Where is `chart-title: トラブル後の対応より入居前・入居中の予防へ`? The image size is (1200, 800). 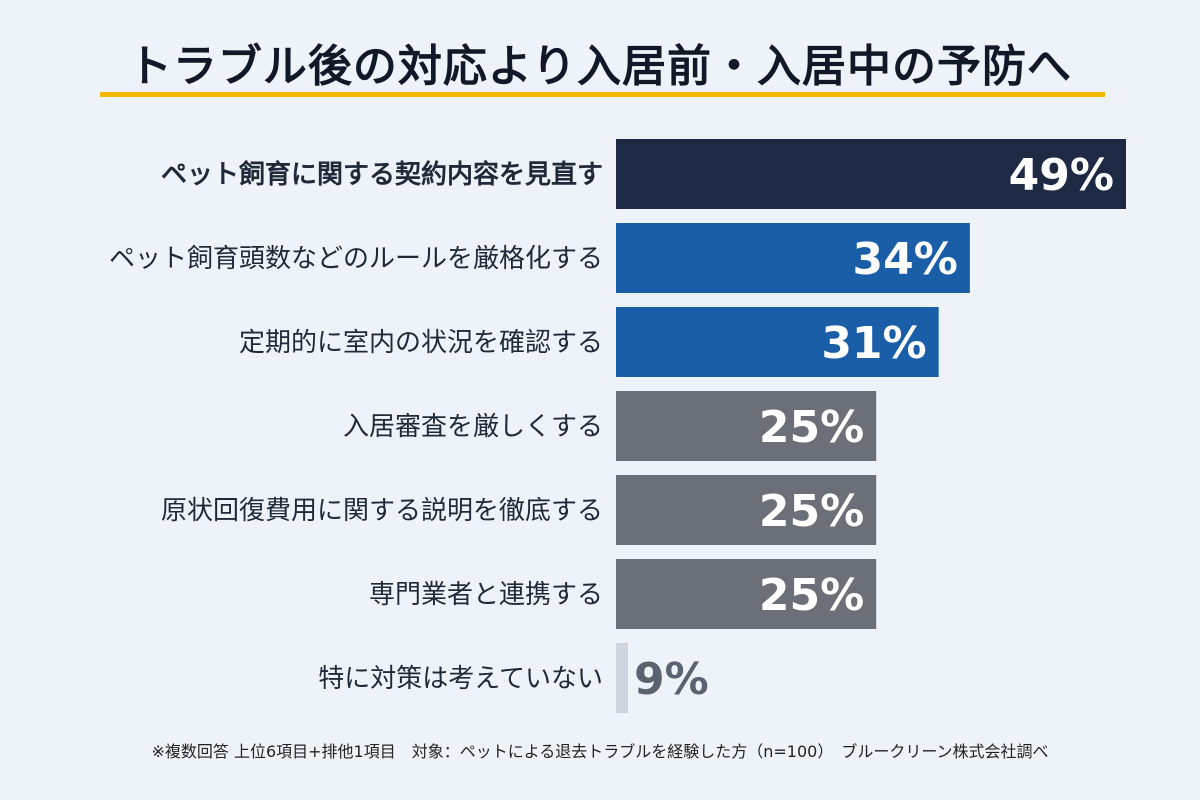
chart-title: トラブル後の対応より入居前・入居中の予防へ is located at coordinates (600, 66).